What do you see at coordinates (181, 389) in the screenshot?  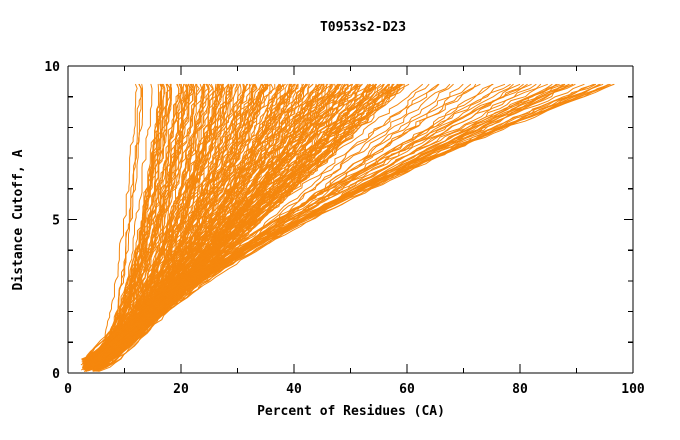 I see `x-tick-label: 20` at bounding box center [181, 389].